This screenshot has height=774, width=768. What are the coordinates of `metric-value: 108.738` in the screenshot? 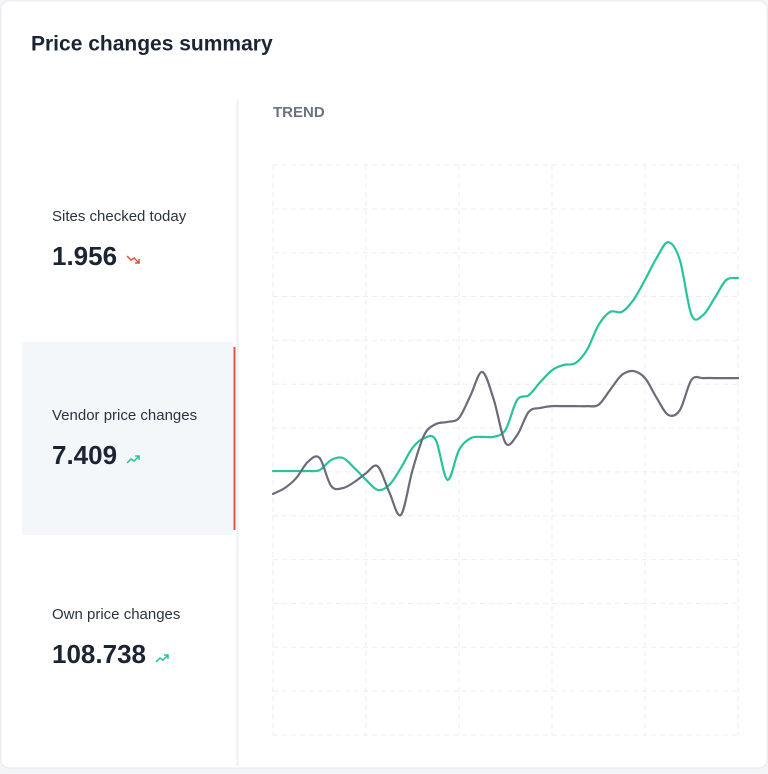 It's located at (99, 654).